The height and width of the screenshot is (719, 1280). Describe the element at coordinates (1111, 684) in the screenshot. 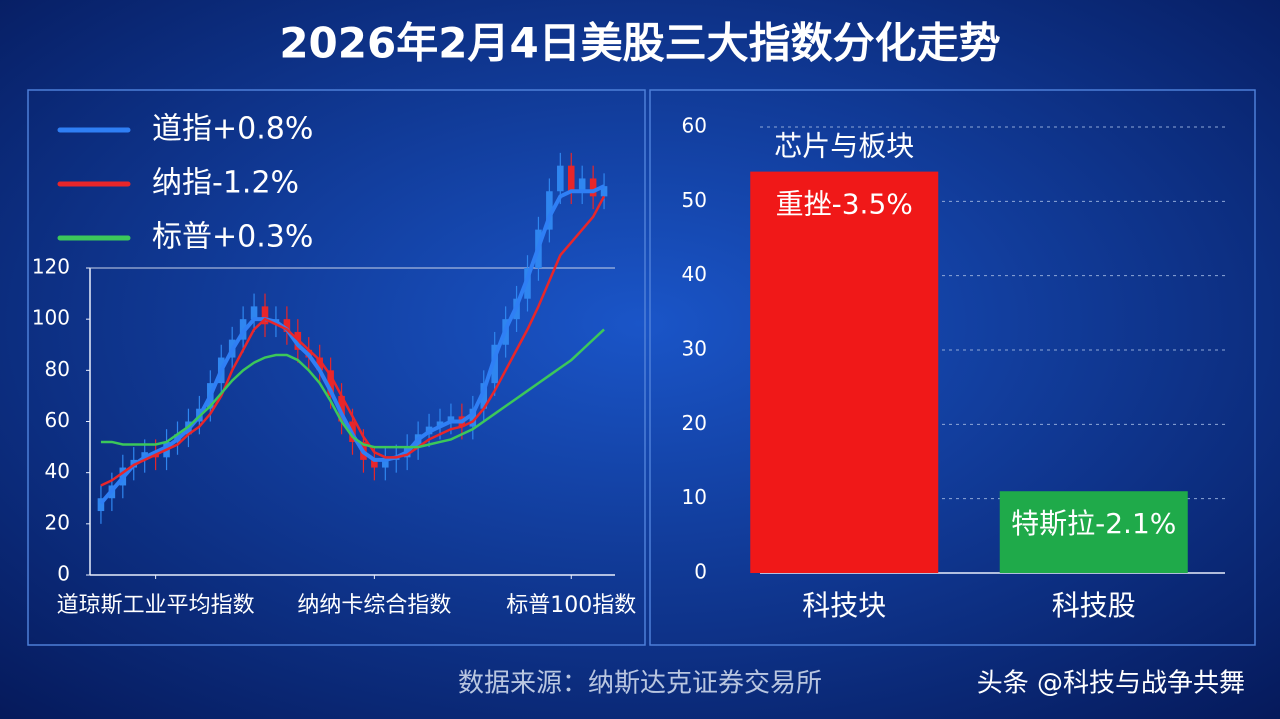

I see `watermark: 头条 @科技与战争共舞` at that location.